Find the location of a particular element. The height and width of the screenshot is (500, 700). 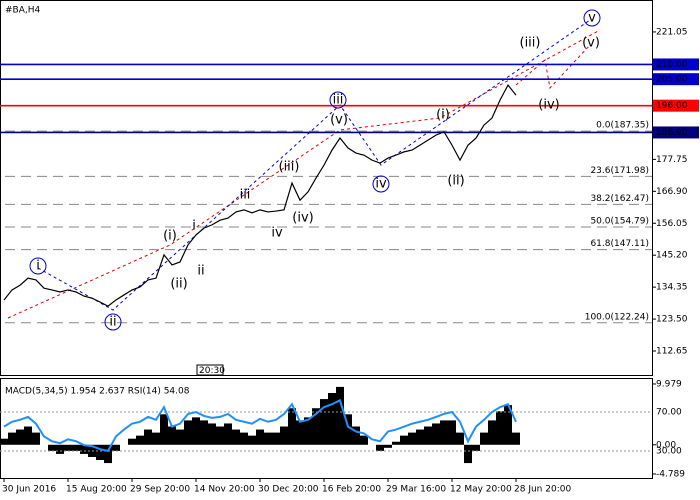

time-box-label: 20:30 is located at coordinates (212, 371).